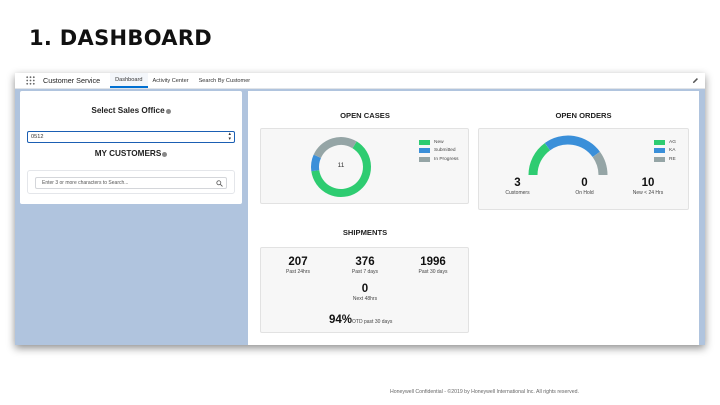  I want to click on legend-label: AG, so click(672, 142).